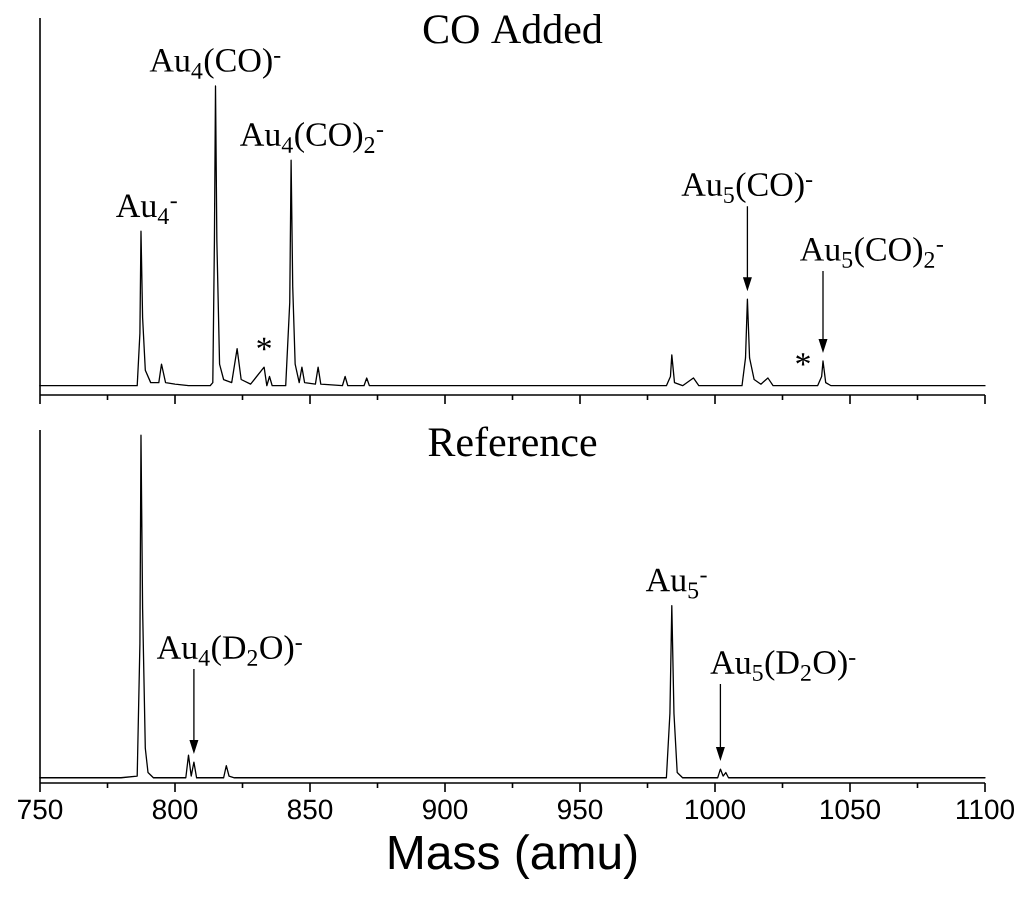 This screenshot has height=913, width=1026. What do you see at coordinates (783, 665) in the screenshot?
I see `annotation: Au$_{5}$(D$_{2}$O)$^{-}$` at bounding box center [783, 665].